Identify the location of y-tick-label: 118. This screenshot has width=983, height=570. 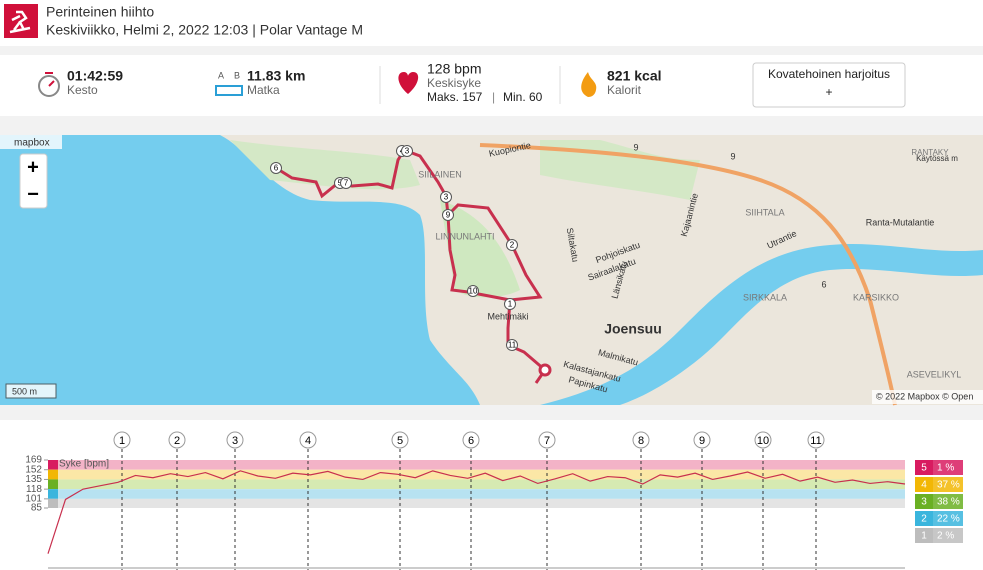
(34, 489).